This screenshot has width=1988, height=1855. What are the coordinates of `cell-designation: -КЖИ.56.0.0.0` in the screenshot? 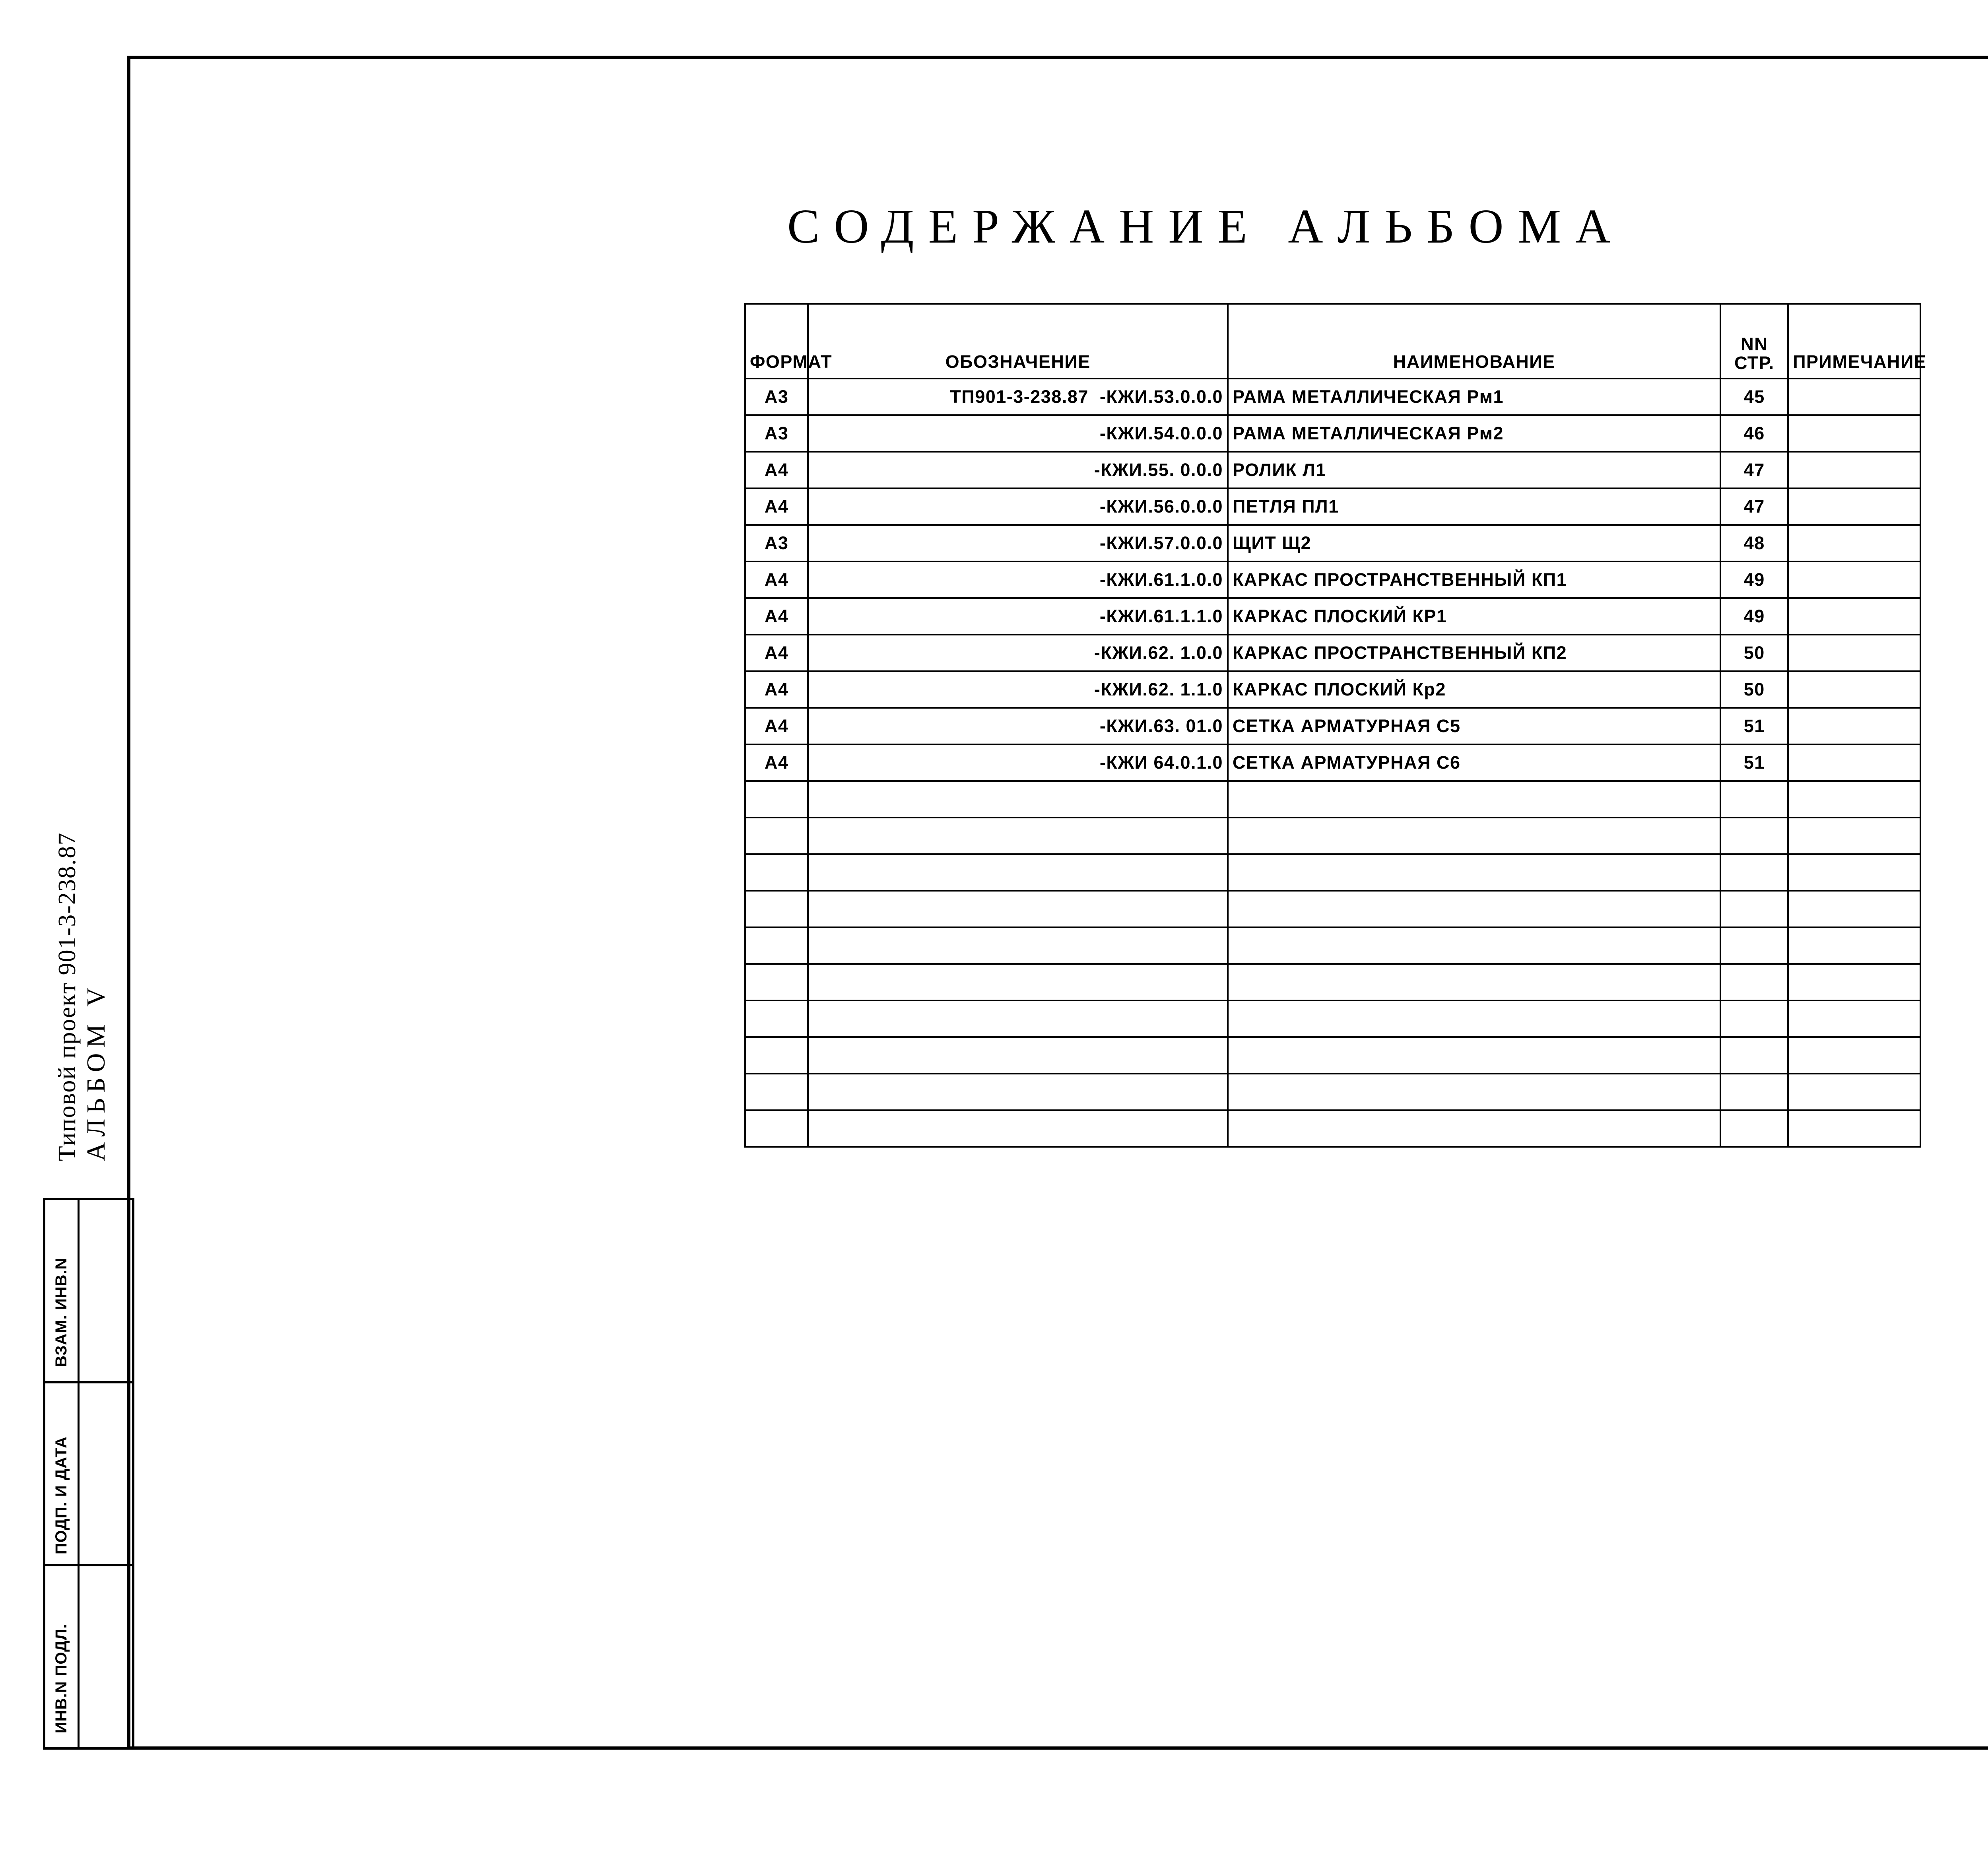 It's located at (1018, 507).